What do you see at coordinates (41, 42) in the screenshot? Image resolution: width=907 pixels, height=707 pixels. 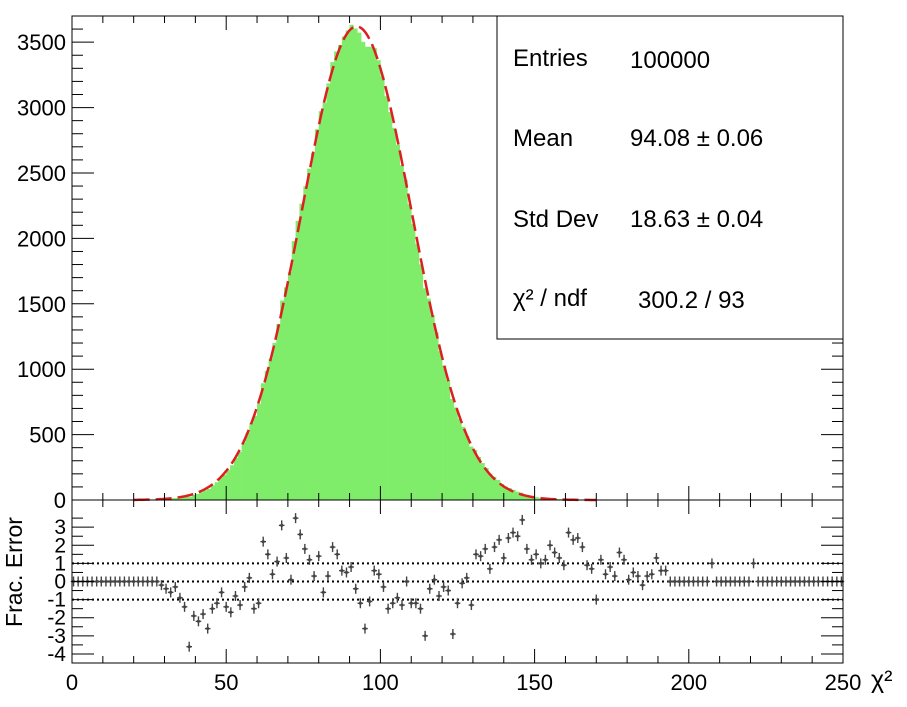 I see `y-tick-label: 3500` at bounding box center [41, 42].